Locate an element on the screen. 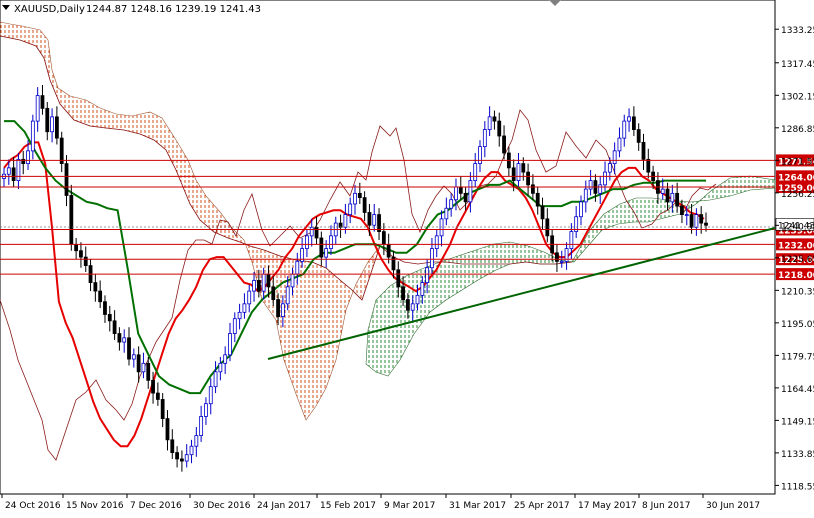 This screenshot has height=518, width=814. x-tick-label: 30 Dec 2016 is located at coordinates (222, 506).